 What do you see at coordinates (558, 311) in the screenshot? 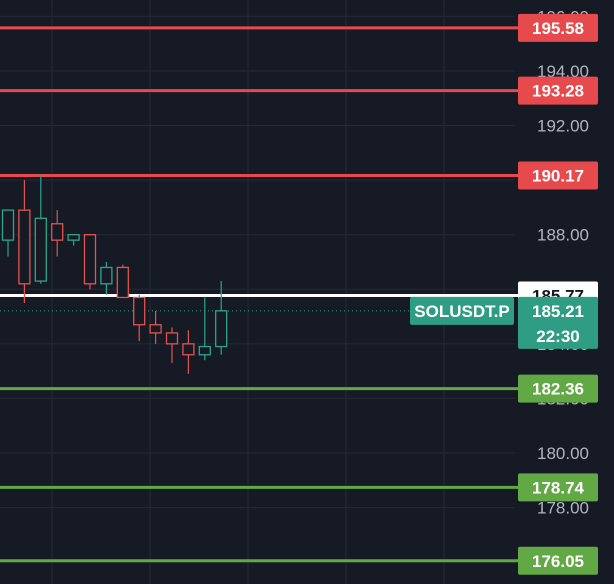
I see `current-price-label: 185.21` at bounding box center [558, 311].